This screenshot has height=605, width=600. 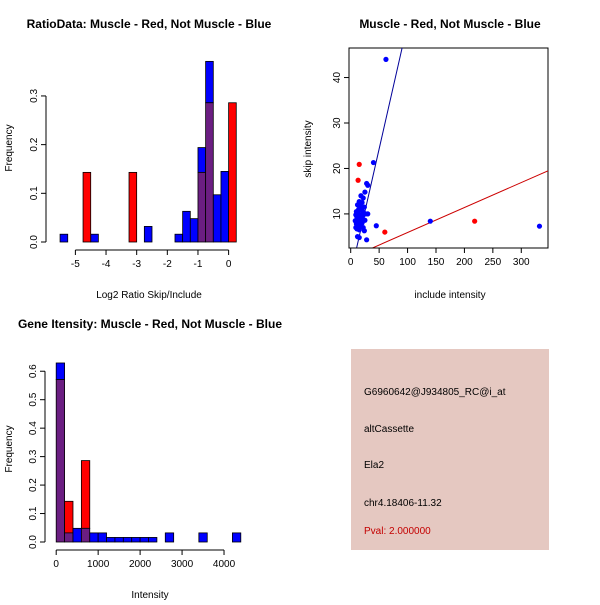 What do you see at coordinates (149, 295) in the screenshot?
I see `ratio-histogram-xlabel: Log2 Ratio Skip/Include` at bounding box center [149, 295].